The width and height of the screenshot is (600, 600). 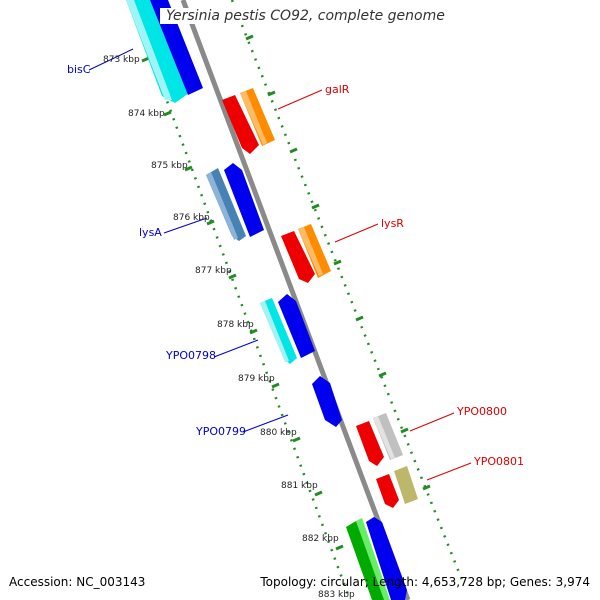 What do you see at coordinates (305, 16) in the screenshot?
I see `map-title: Yersinia pestis CO92, complete genome` at bounding box center [305, 16].